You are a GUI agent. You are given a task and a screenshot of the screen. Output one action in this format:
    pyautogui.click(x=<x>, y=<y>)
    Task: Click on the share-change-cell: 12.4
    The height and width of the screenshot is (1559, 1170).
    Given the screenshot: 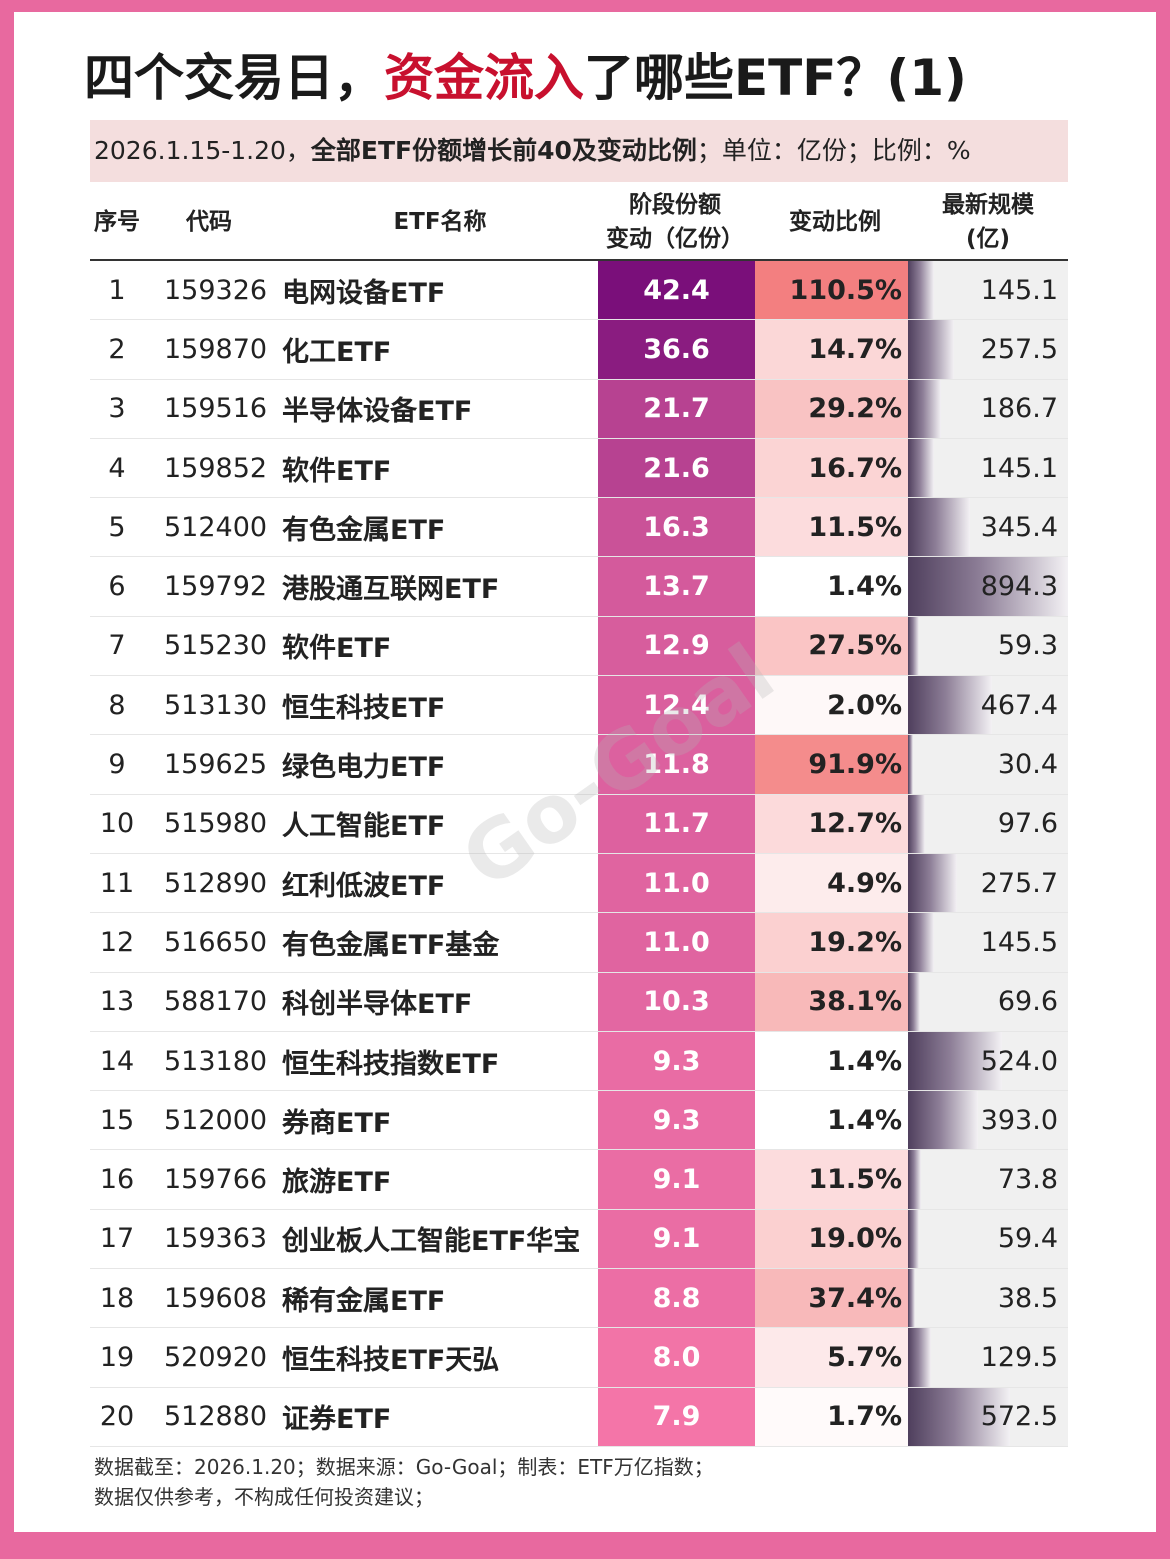 What is the action you would take?
    pyautogui.click(x=676, y=705)
    